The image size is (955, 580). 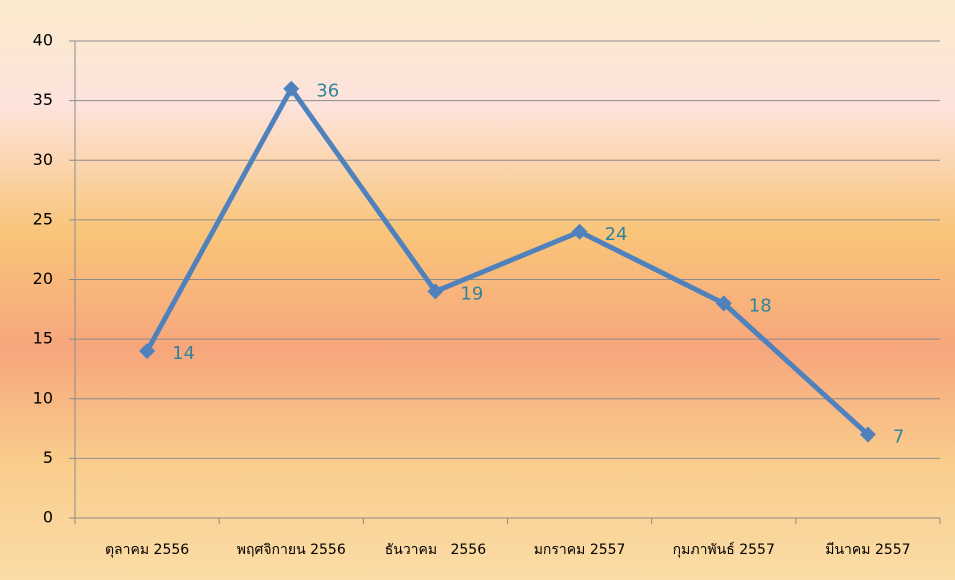 What do you see at coordinates (291, 550) in the screenshot?
I see `x-tick-label: พฤศจิกายน 2556` at bounding box center [291, 550].